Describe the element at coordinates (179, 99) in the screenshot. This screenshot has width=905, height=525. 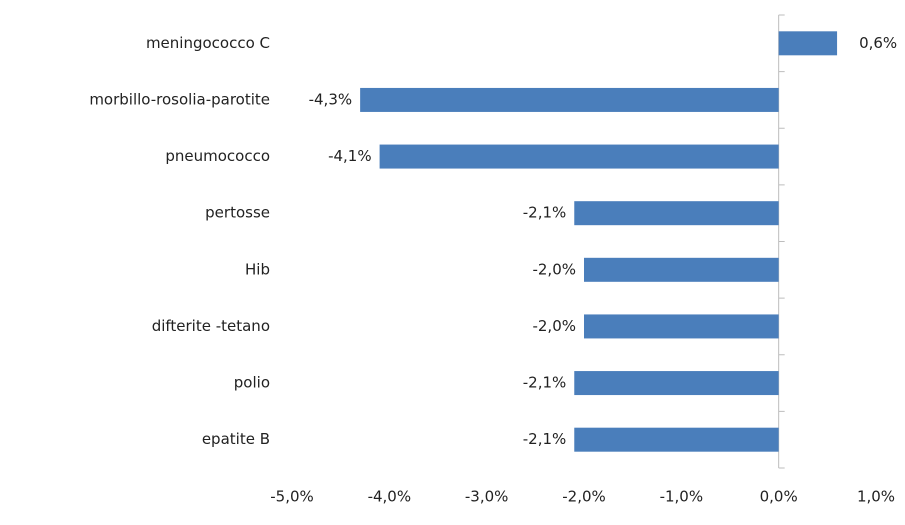
I see `category-label: morbillo-rosolia-parotite` at that location.